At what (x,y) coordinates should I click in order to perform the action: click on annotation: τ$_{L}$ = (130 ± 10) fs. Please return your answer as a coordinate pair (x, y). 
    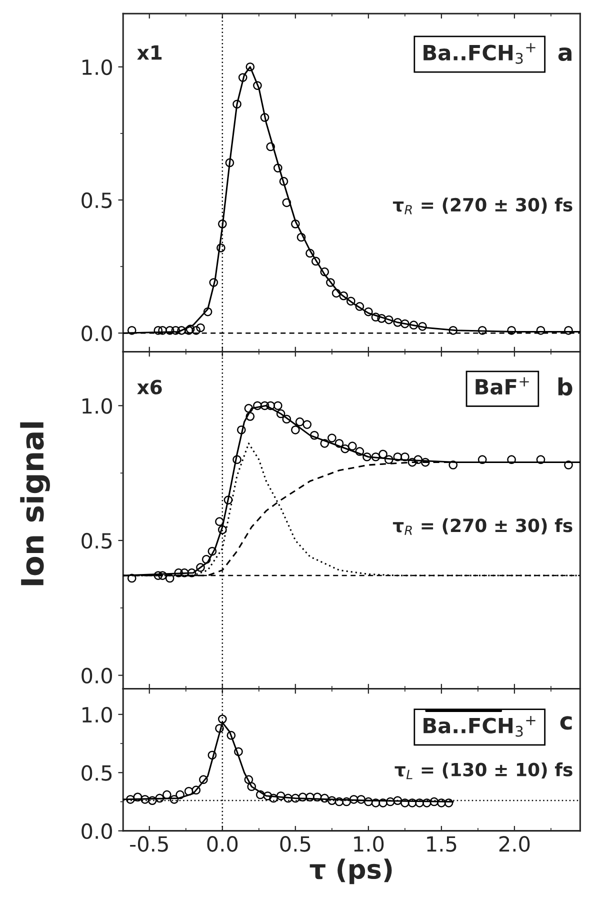
    Looking at the image, I should click on (483, 771).